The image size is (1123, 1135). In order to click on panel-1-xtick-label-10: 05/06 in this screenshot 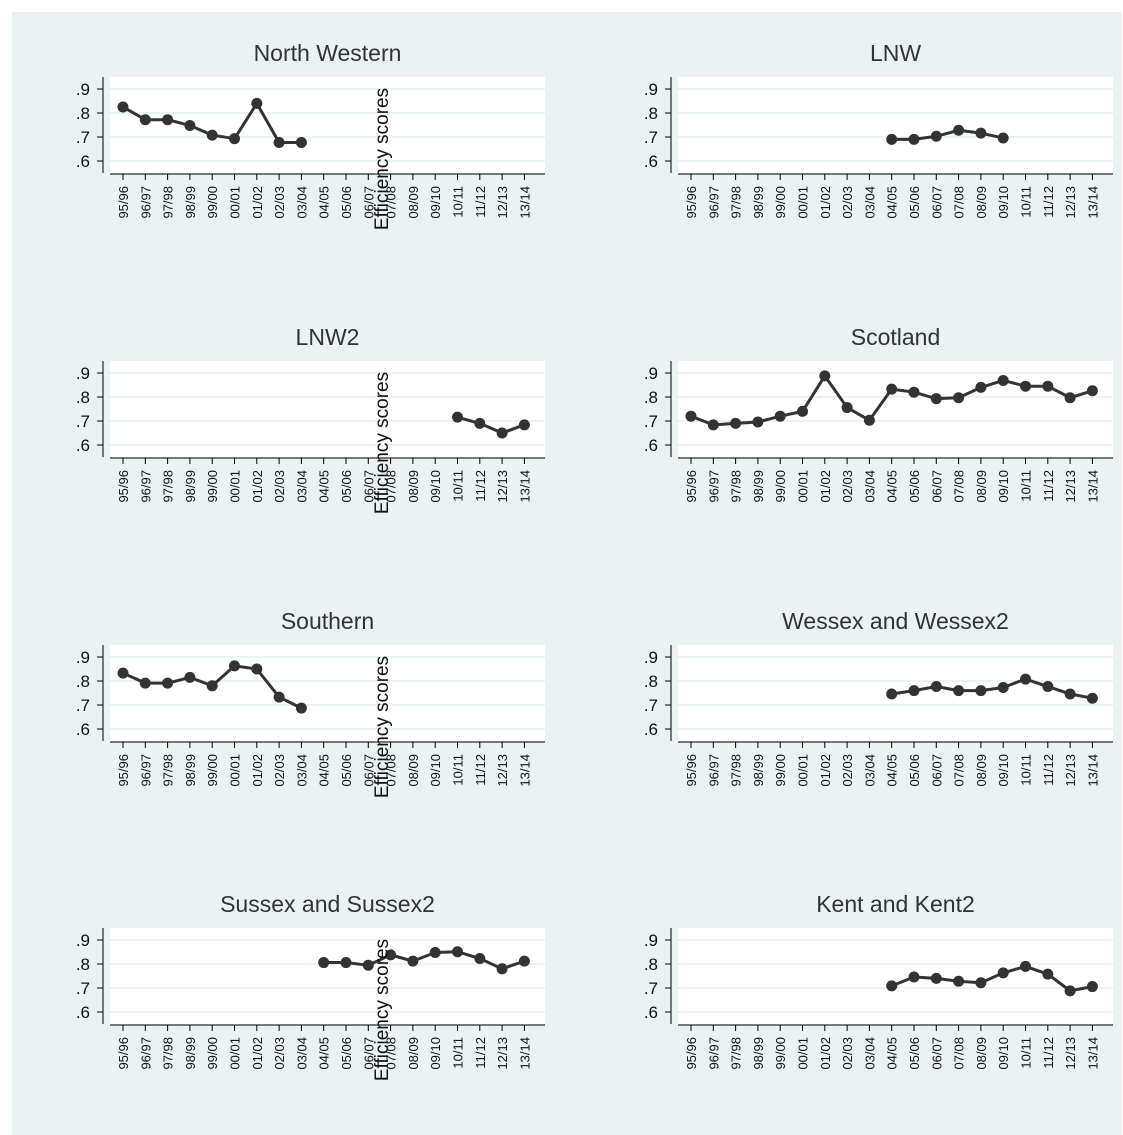, I will do `click(914, 202)`.